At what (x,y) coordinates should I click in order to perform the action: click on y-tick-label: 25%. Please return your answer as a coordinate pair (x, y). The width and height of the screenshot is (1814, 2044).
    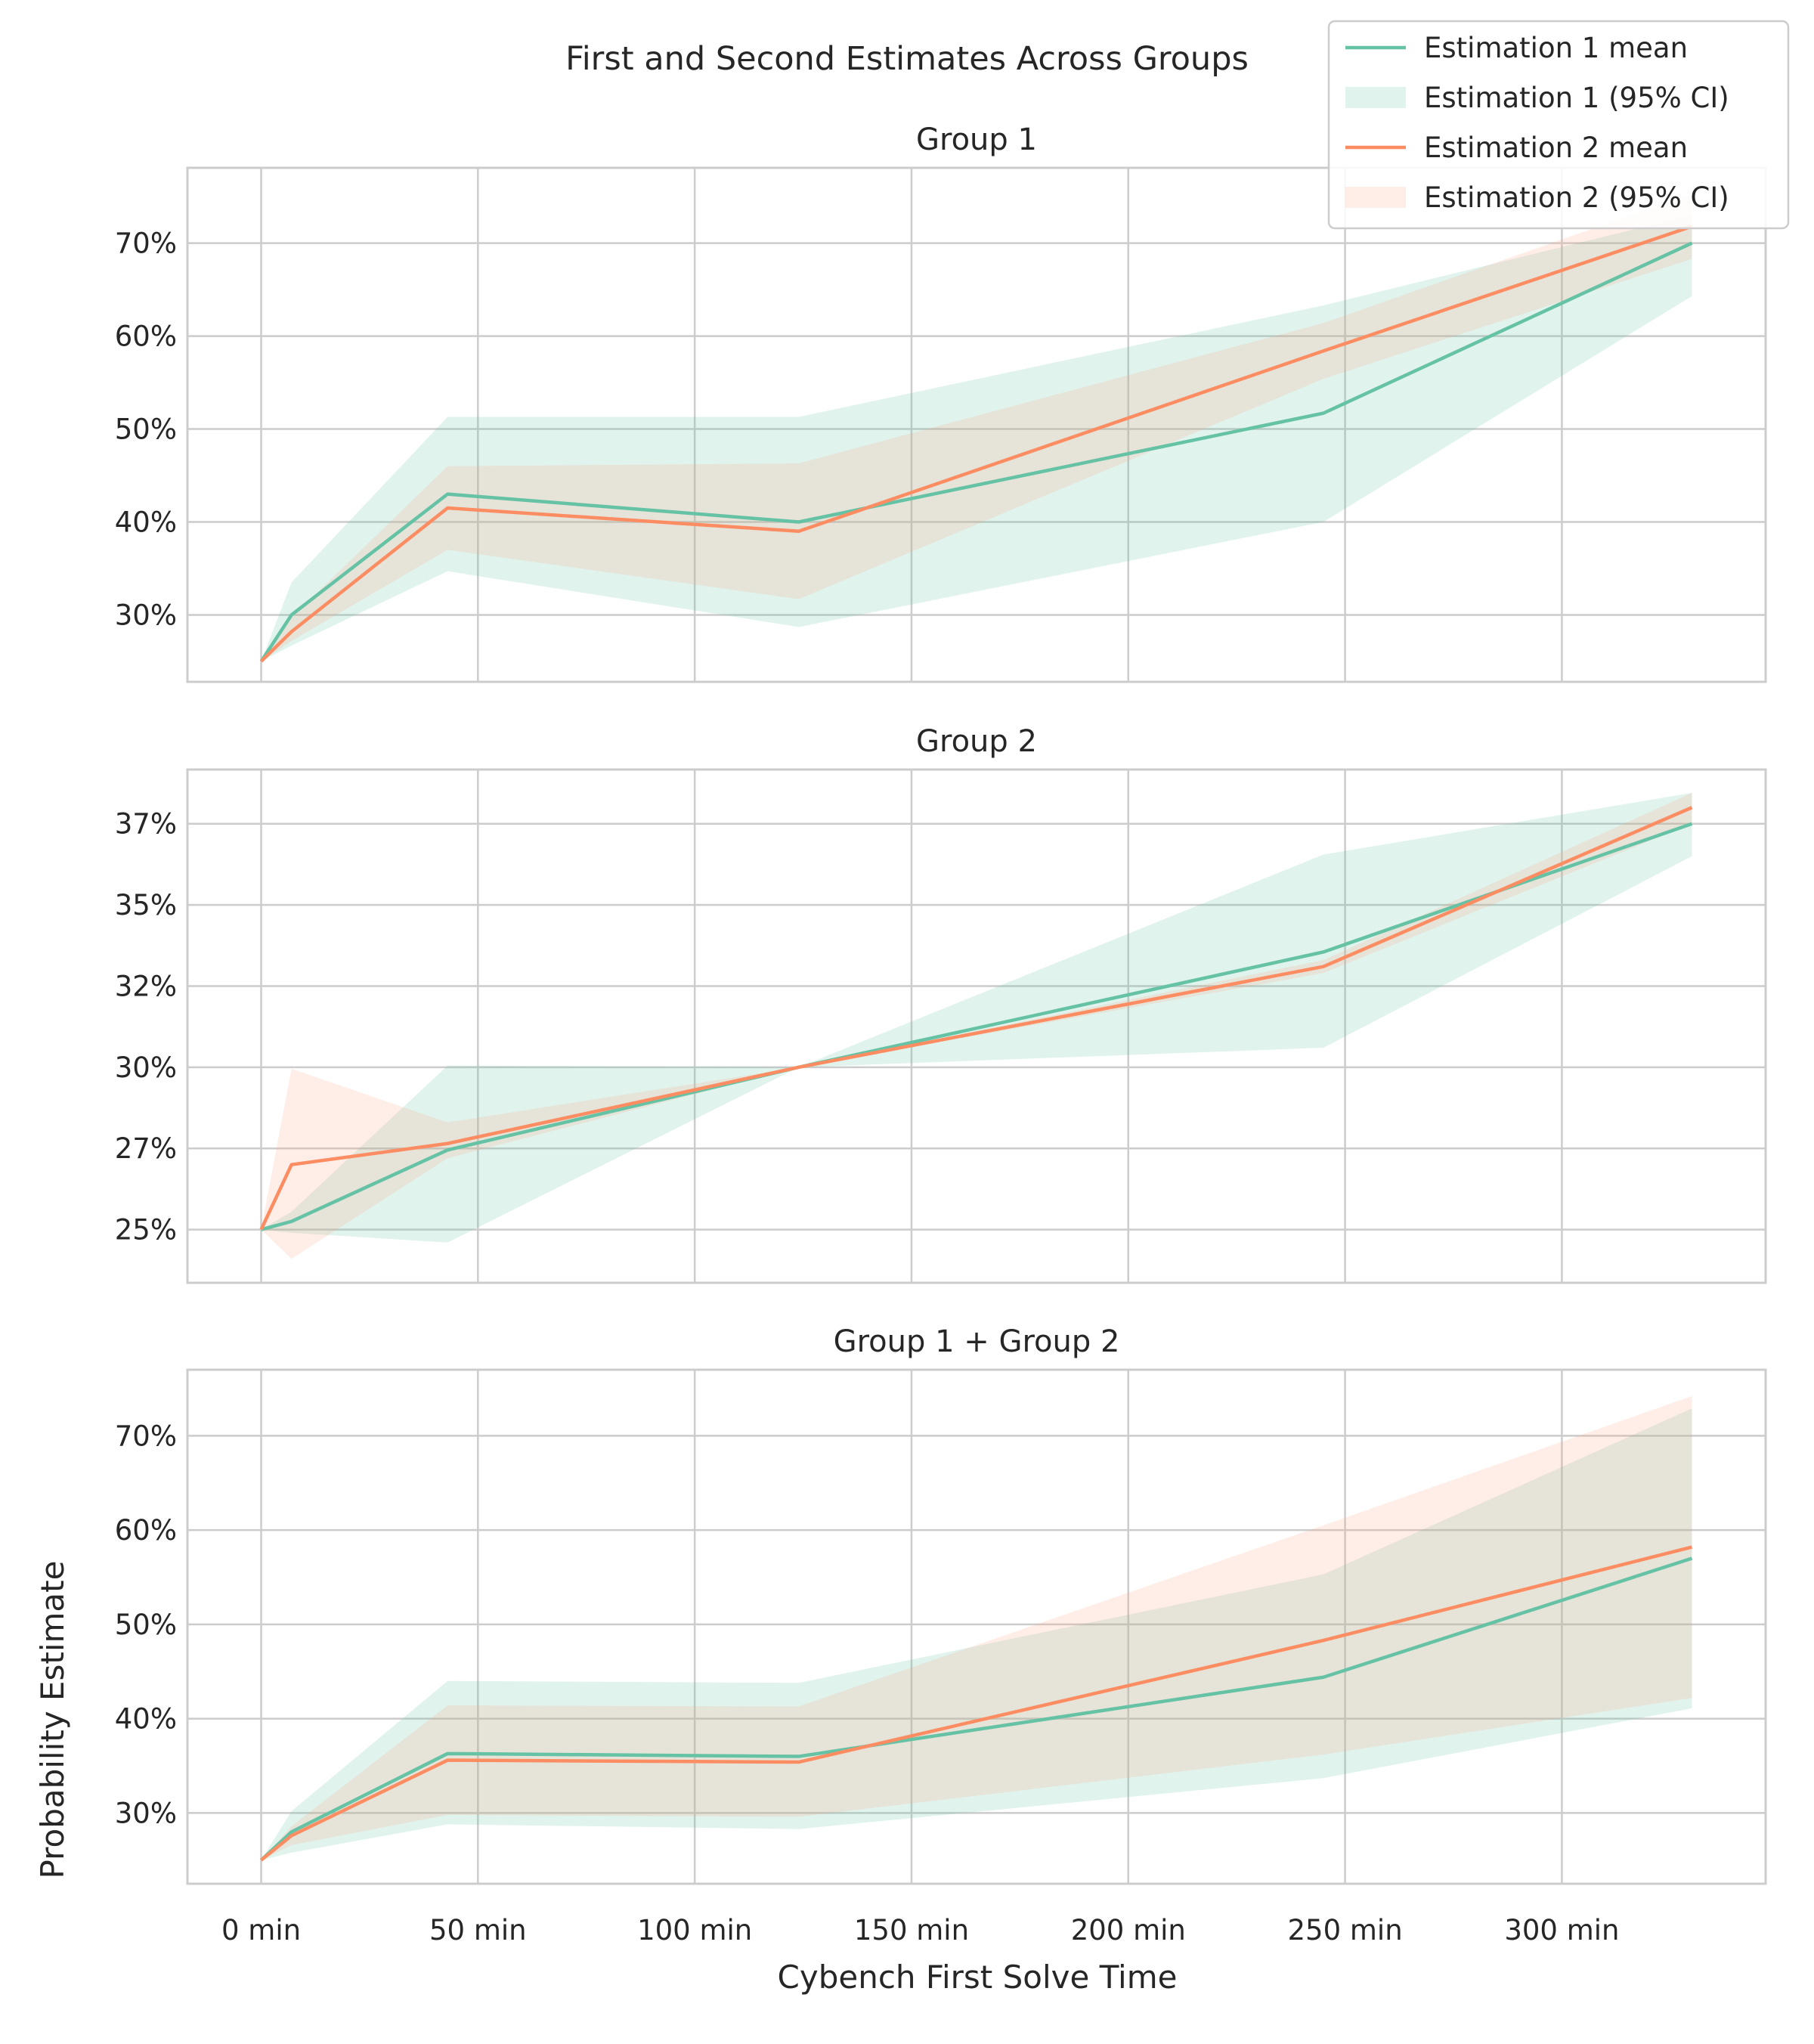
    Looking at the image, I should click on (146, 1230).